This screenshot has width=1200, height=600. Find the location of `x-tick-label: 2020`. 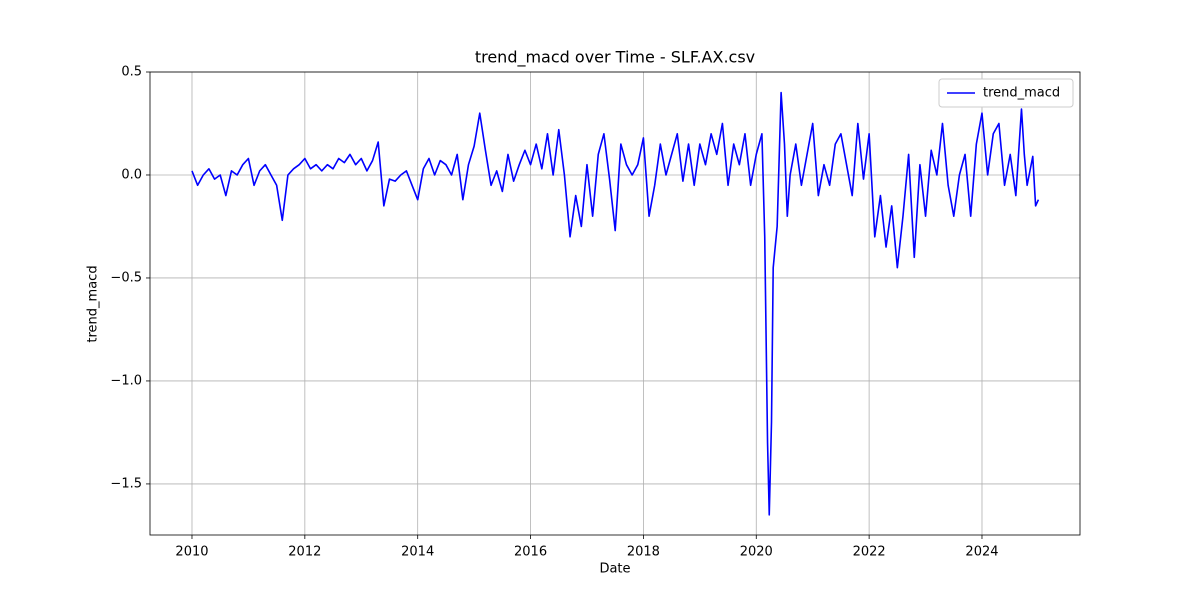

x-tick-label: 2020 is located at coordinates (756, 552).